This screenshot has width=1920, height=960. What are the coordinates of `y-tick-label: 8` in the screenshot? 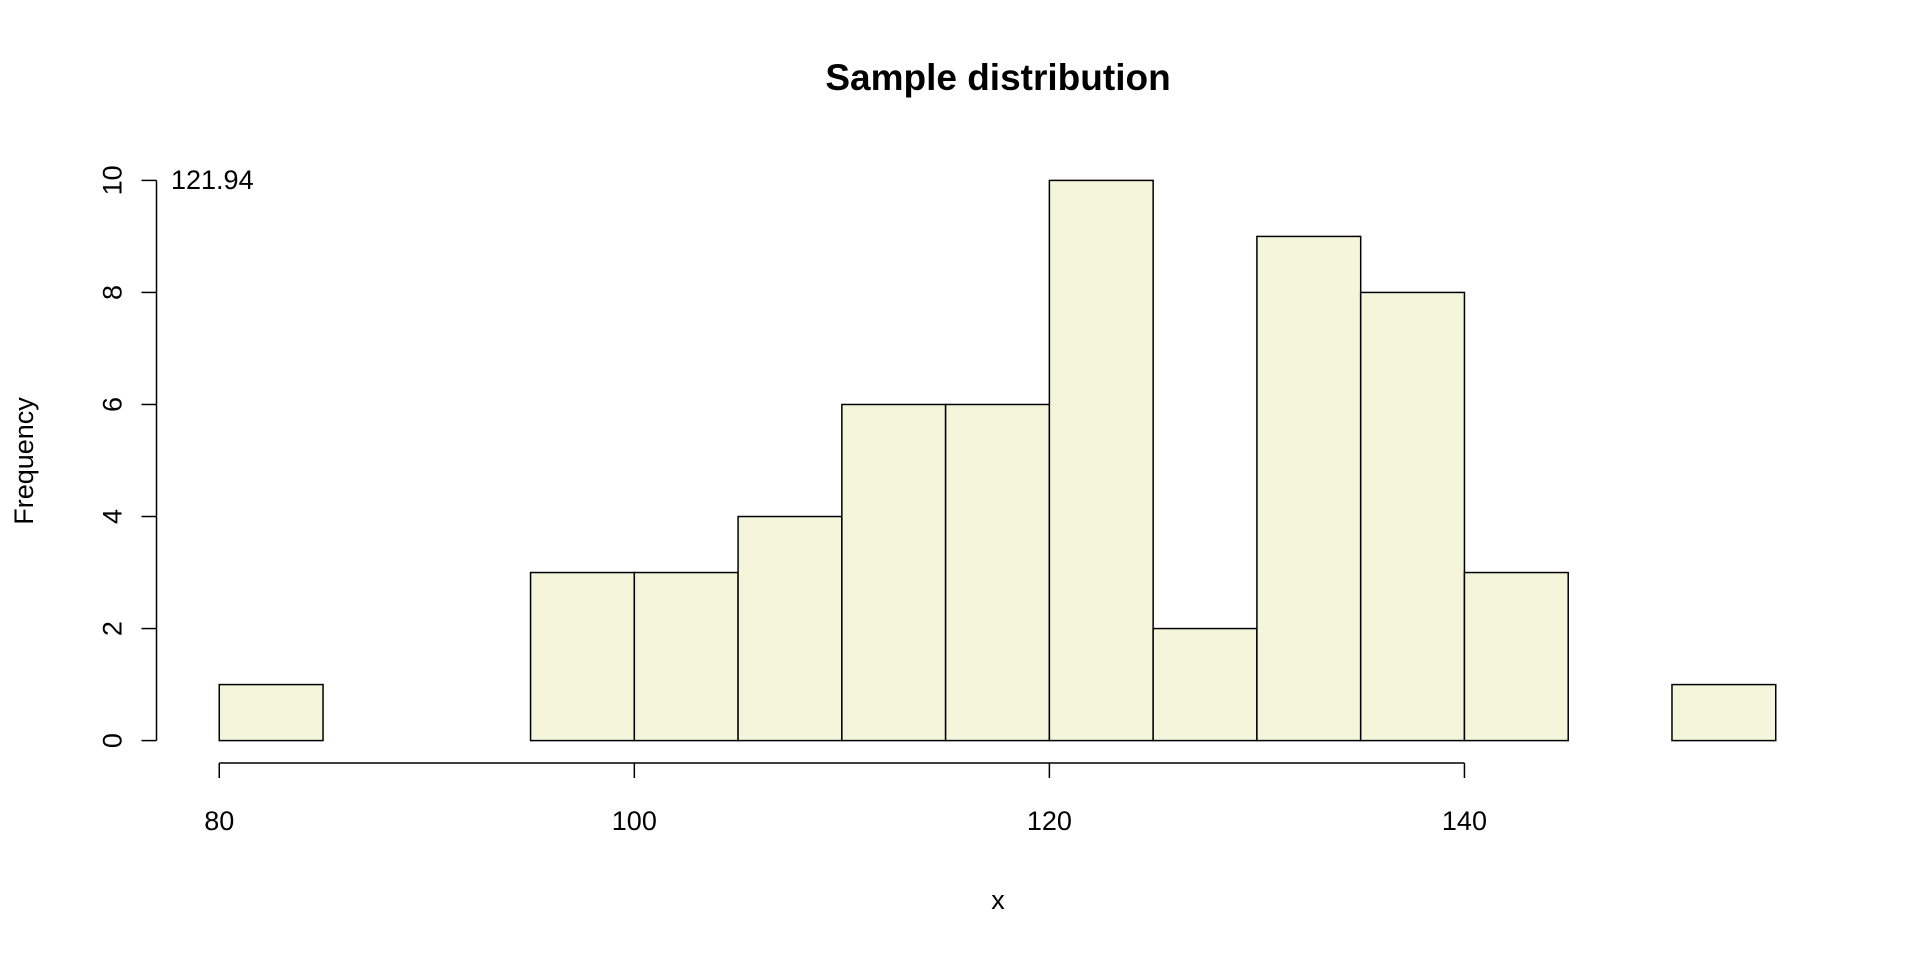 It's located at (113, 292).